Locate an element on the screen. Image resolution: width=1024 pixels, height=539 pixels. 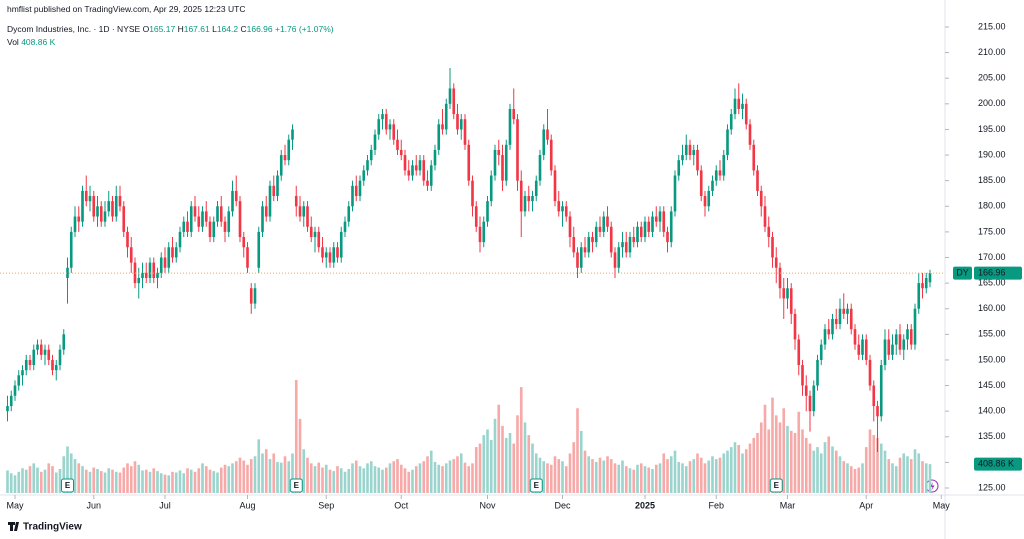
event-label: E is located at coordinates (537, 485).